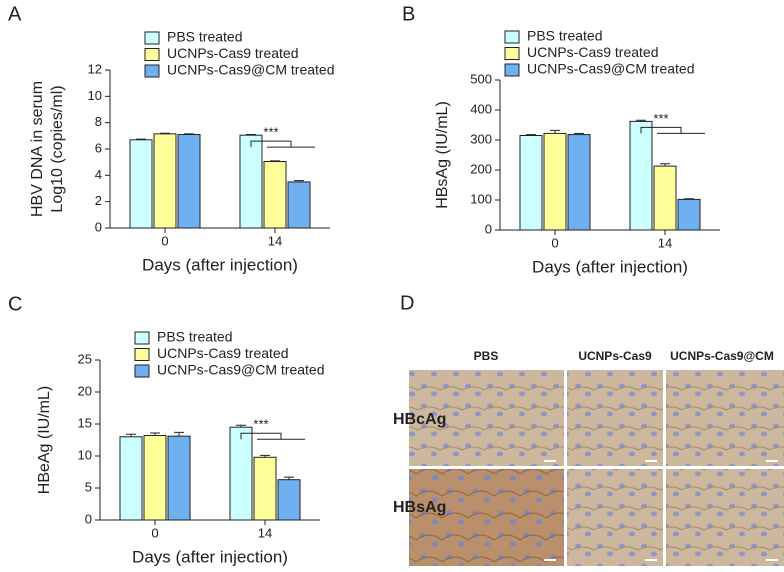 This screenshot has width=784, height=572. I want to click on column-label: PBS, so click(486, 356).